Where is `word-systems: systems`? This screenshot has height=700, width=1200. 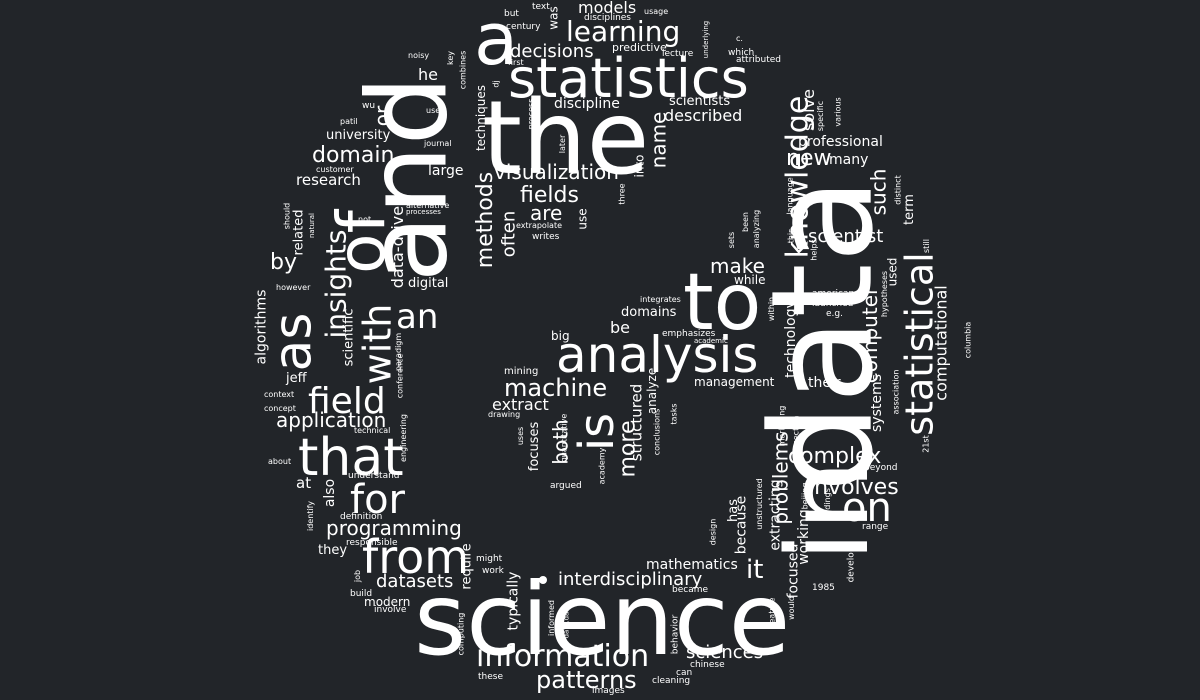 word-systems: systems is located at coordinates (876, 403).